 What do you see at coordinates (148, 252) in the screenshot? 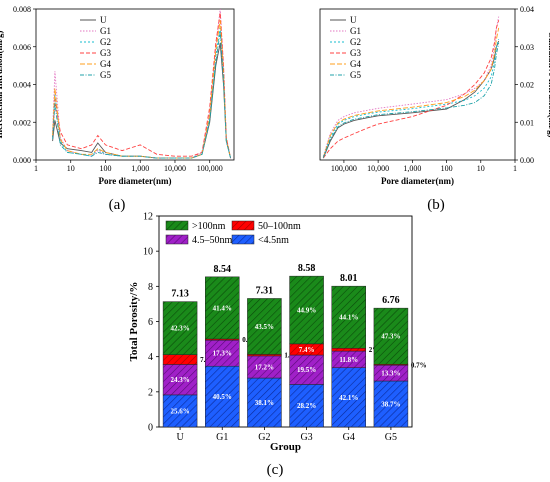
I see `y-tick-label: 10` at bounding box center [148, 252].